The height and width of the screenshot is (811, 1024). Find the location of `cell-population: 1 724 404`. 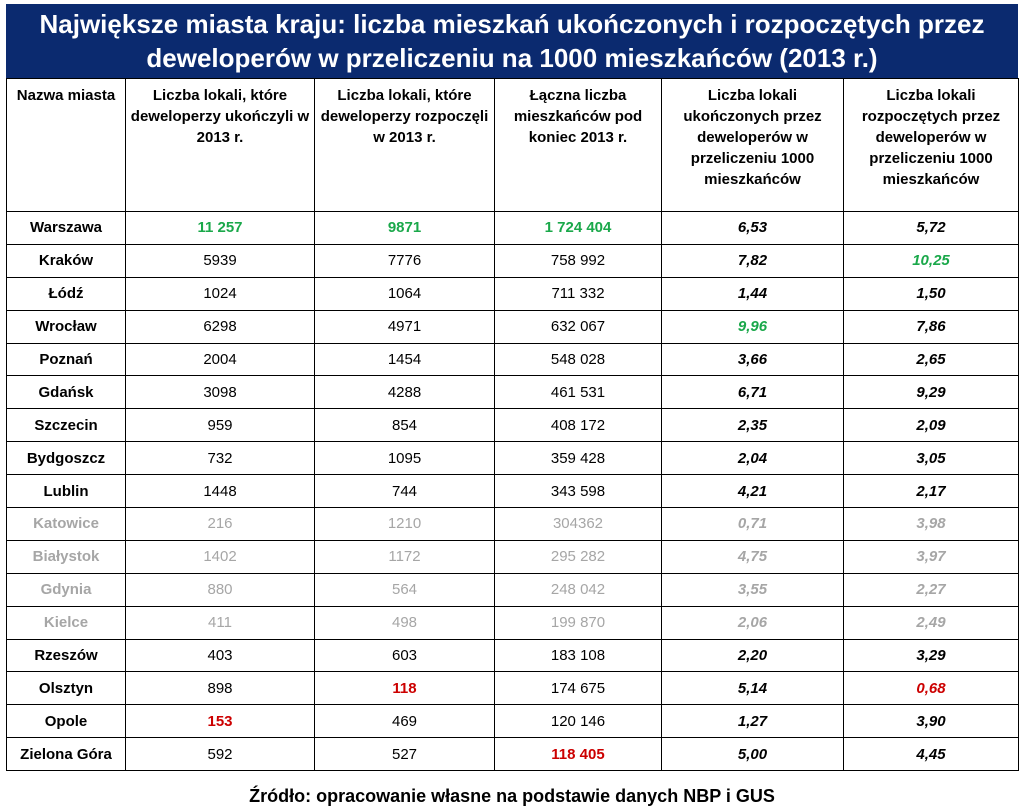

cell-population: 1 724 404 is located at coordinates (578, 228).